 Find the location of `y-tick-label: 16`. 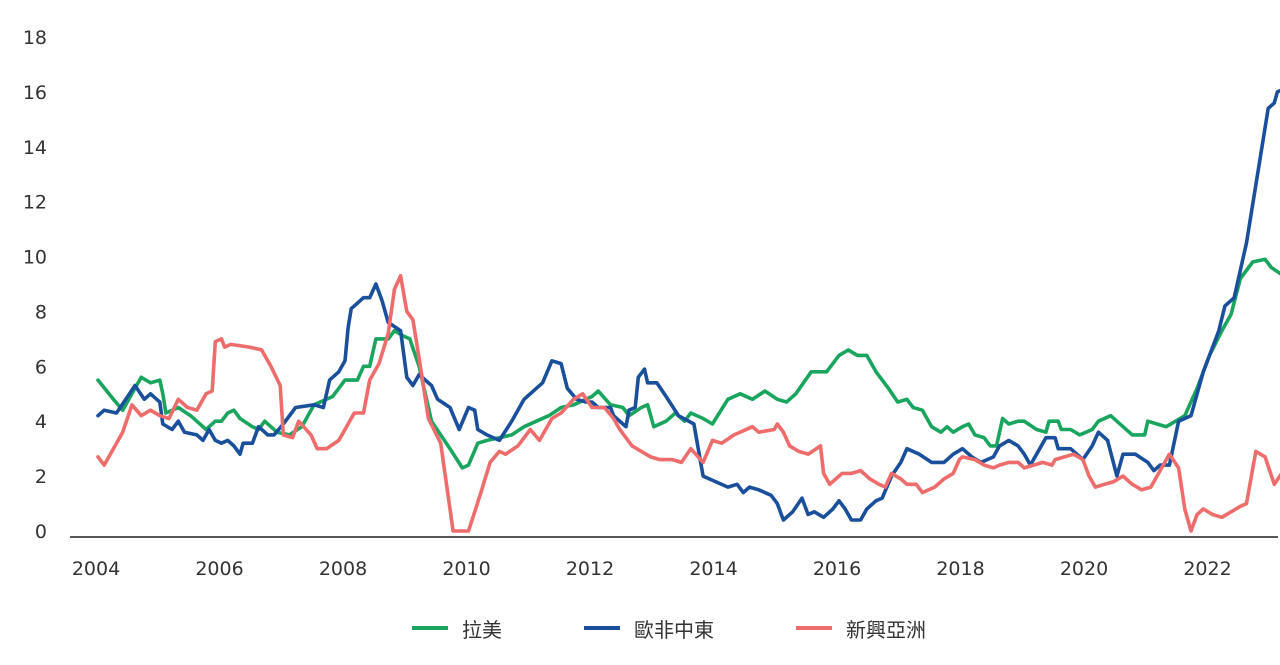

y-tick-label: 16 is located at coordinates (35, 93).